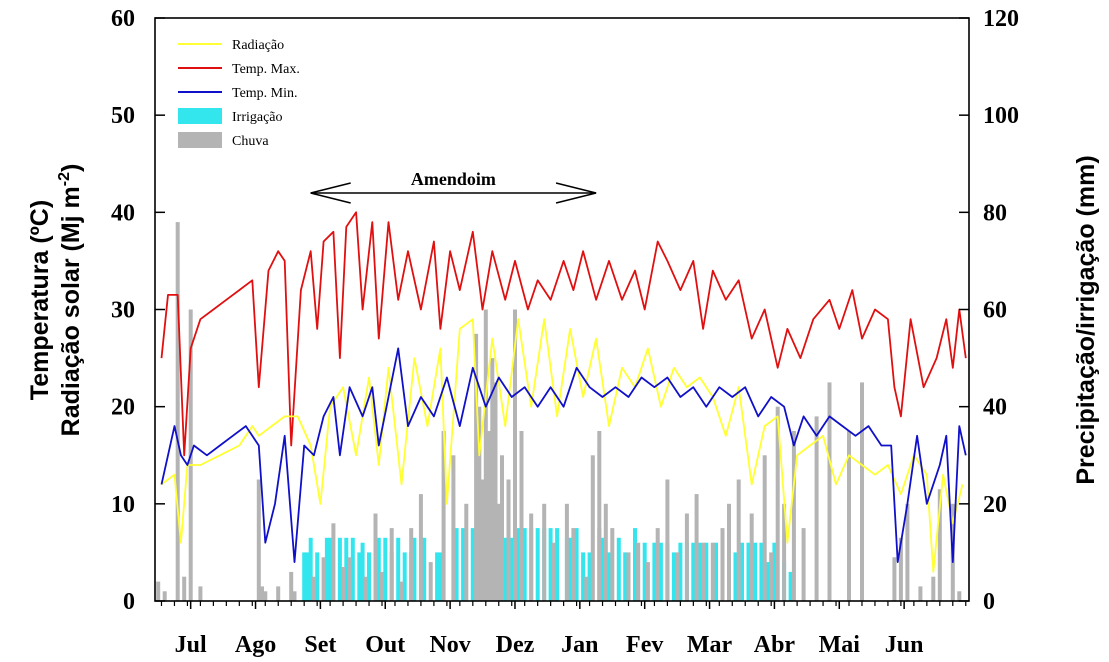  I want to click on y-right-tick-label: 120, so click(1001, 19).